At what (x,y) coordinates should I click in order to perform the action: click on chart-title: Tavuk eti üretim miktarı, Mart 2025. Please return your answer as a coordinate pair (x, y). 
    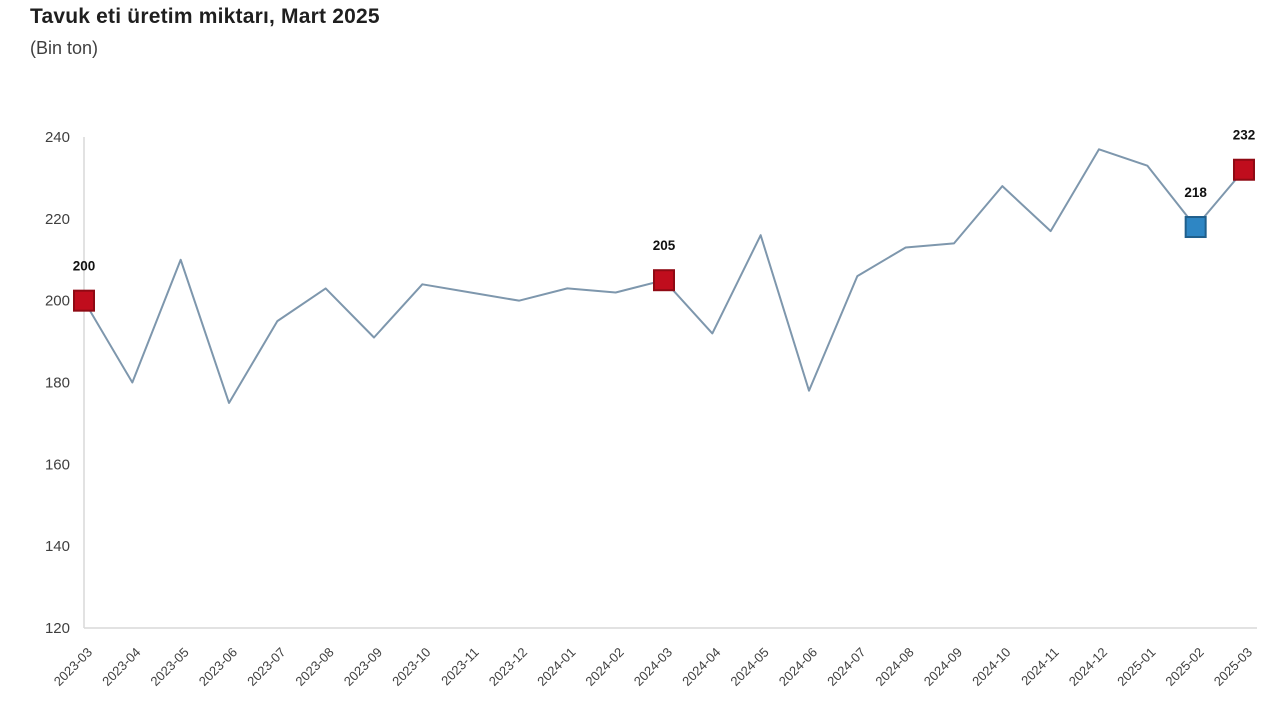
    Looking at the image, I should click on (205, 16).